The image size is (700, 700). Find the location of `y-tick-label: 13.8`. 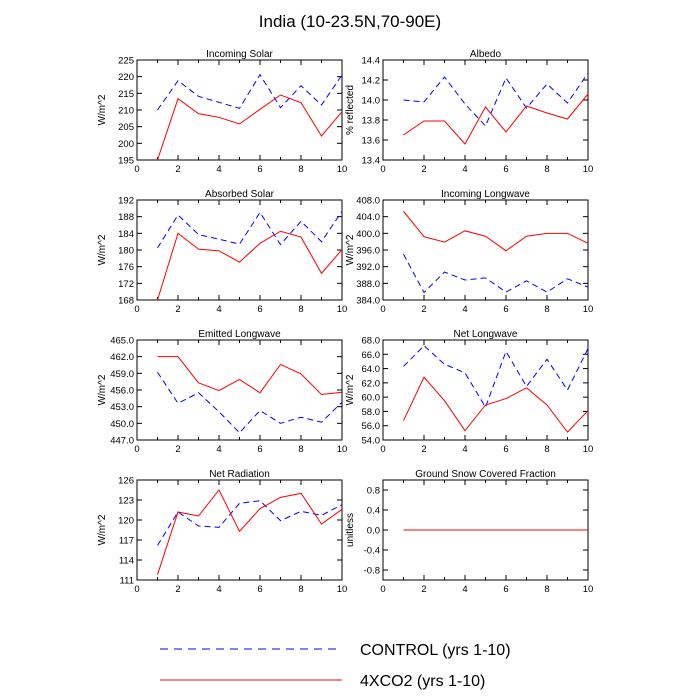

y-tick-label: 13.8 is located at coordinates (371, 121).